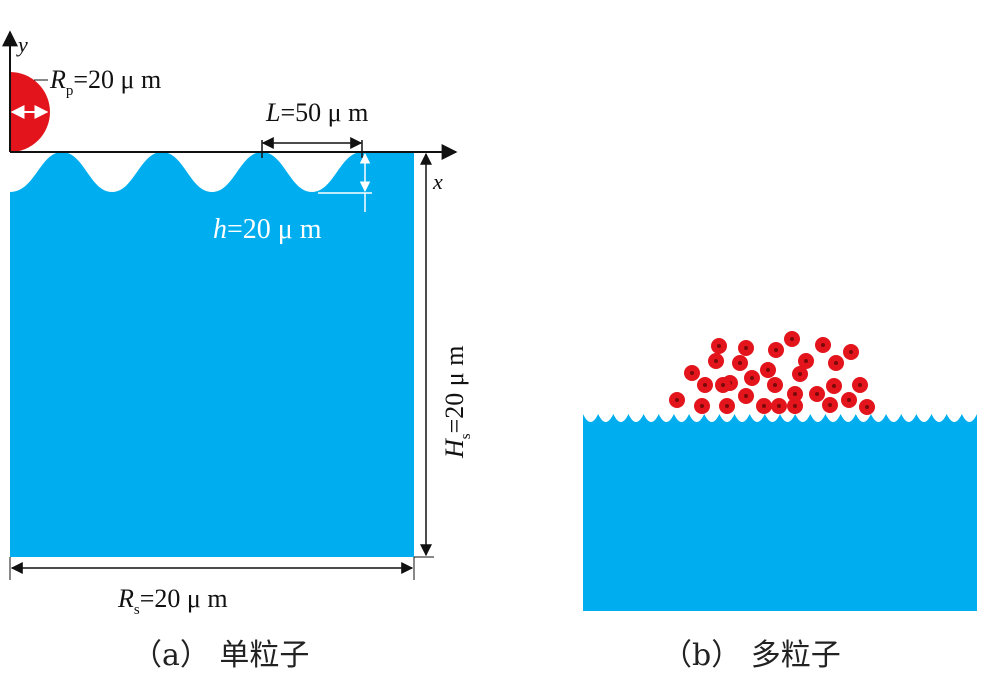  What do you see at coordinates (457, 402) in the screenshot?
I see `height-label: Hs=20 μ m` at bounding box center [457, 402].